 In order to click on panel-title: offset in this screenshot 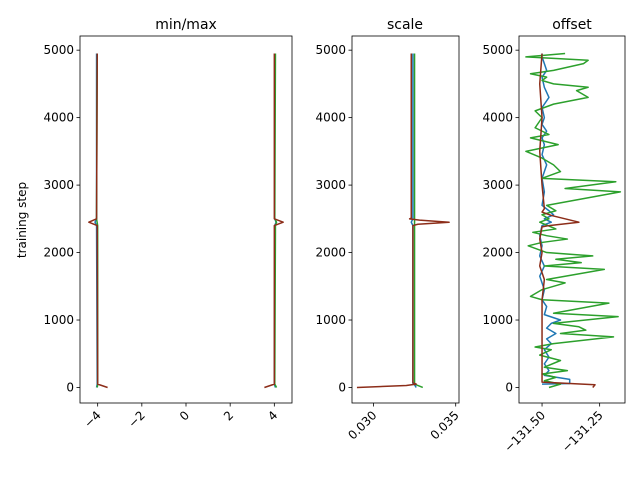, I will do `click(572, 25)`.